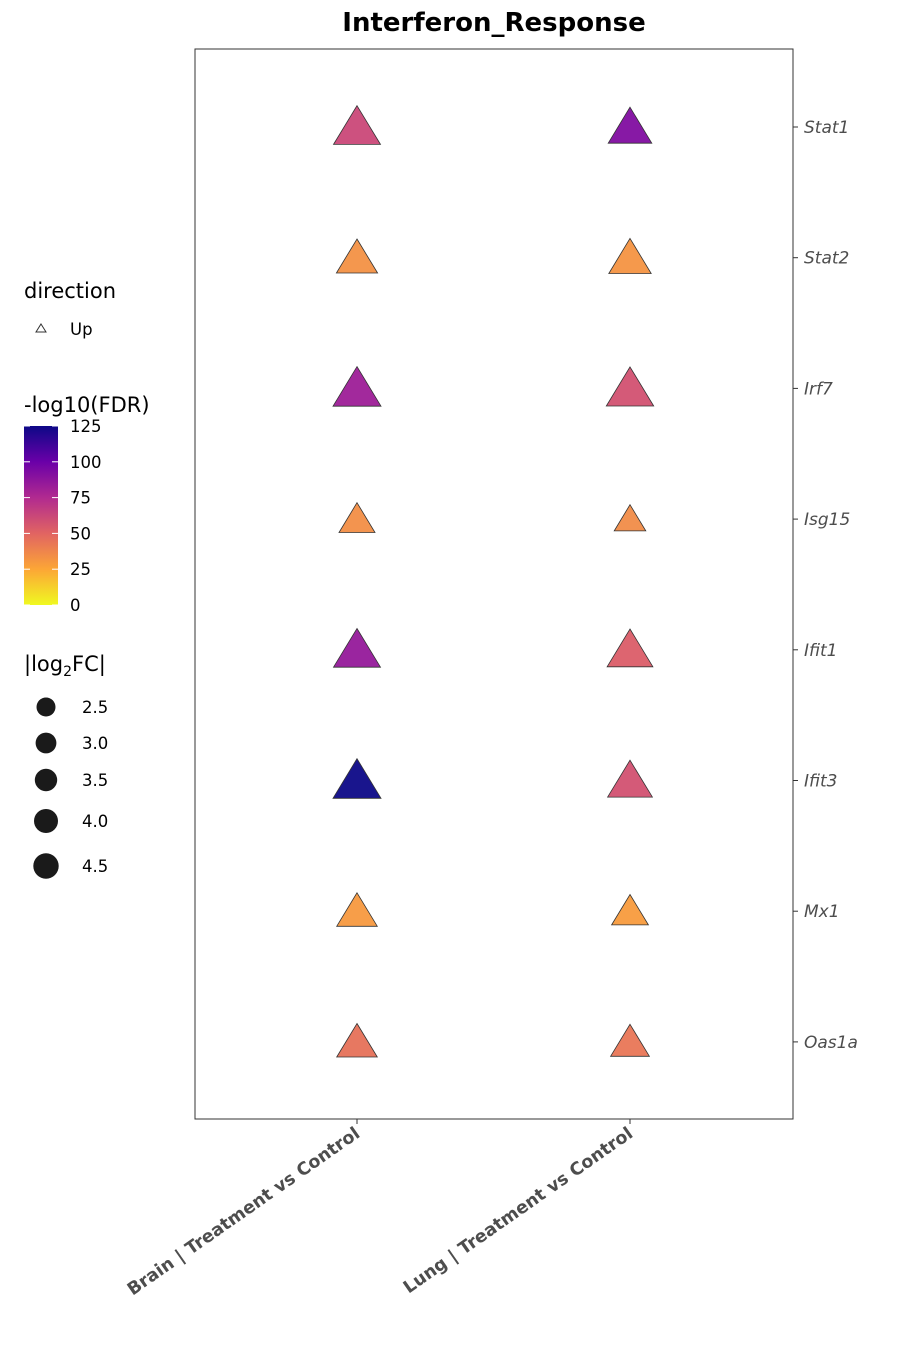 The width and height of the screenshot is (900, 1350). I want to click on legend-color: -log10(FDR) 125 100 75 50 25 0, so click(87, 504).